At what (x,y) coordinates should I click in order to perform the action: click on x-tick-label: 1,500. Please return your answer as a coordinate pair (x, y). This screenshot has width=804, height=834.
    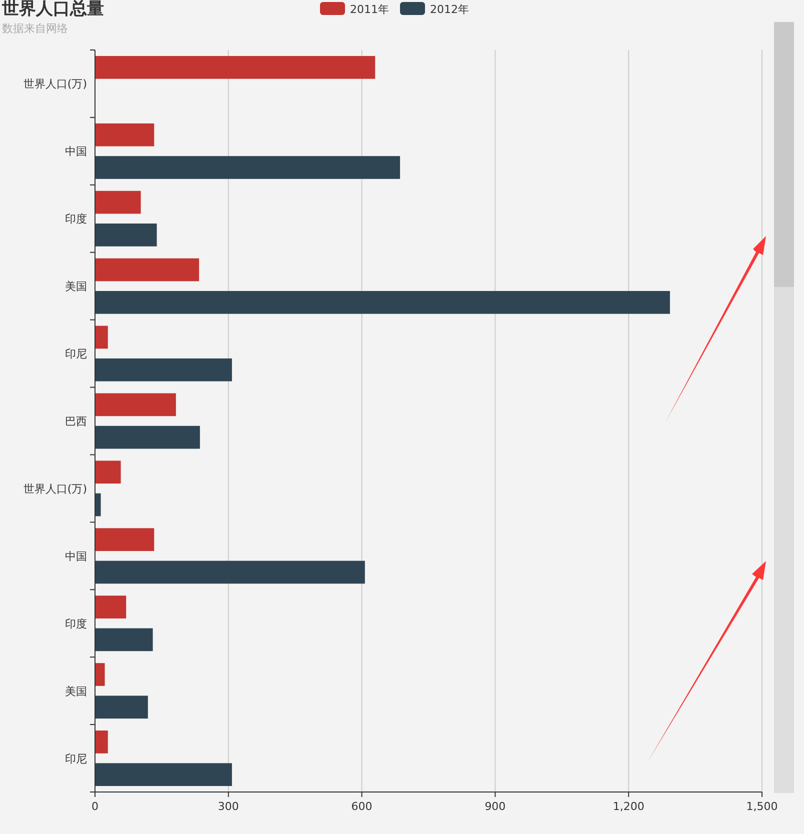
    Looking at the image, I should click on (762, 806).